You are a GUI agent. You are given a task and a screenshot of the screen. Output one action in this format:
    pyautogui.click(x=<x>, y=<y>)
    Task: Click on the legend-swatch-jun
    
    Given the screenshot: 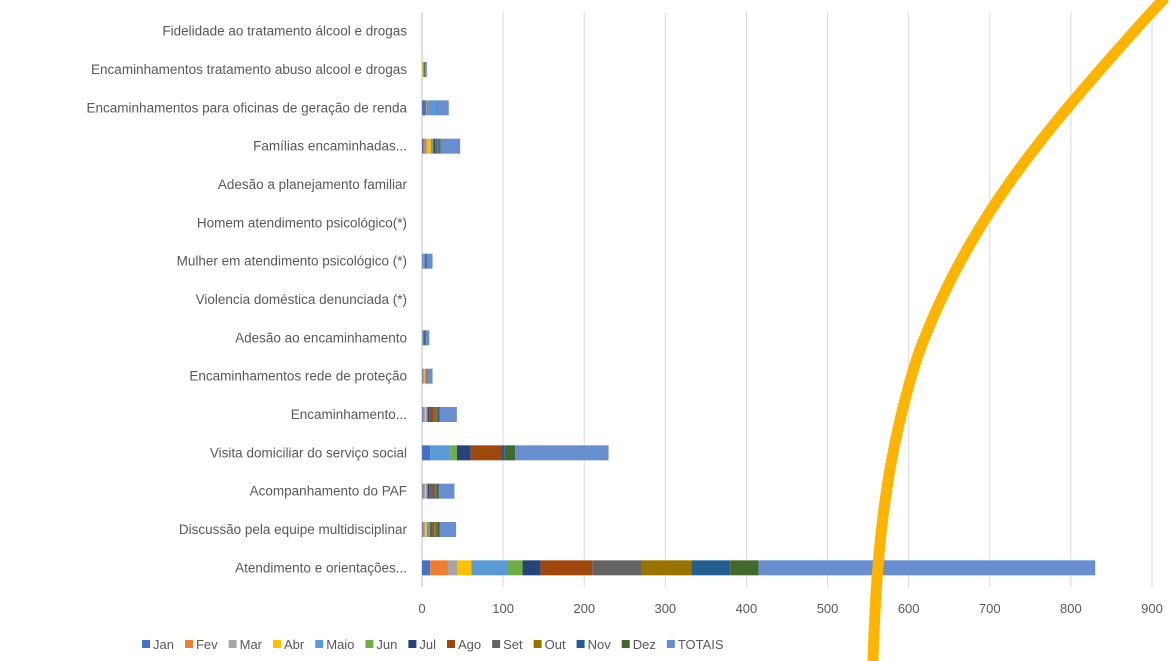 What is the action you would take?
    pyautogui.click(x=369, y=644)
    